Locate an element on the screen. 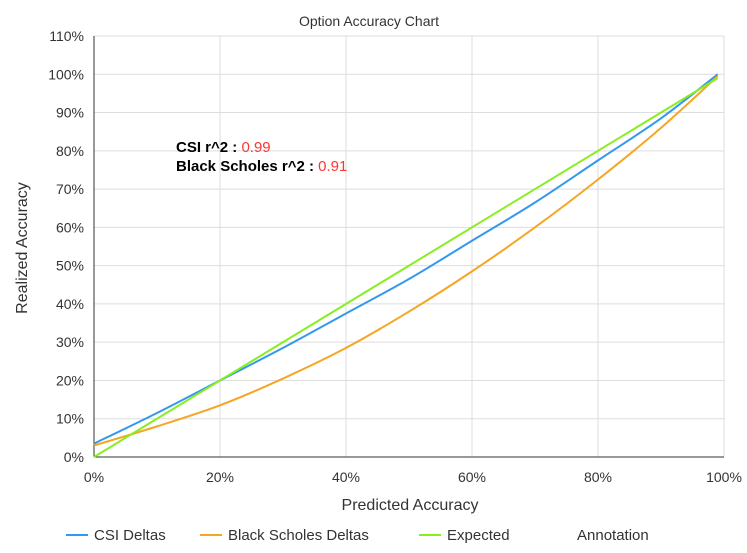  x-axis-title: Predicted Accuracy is located at coordinates (410, 505).